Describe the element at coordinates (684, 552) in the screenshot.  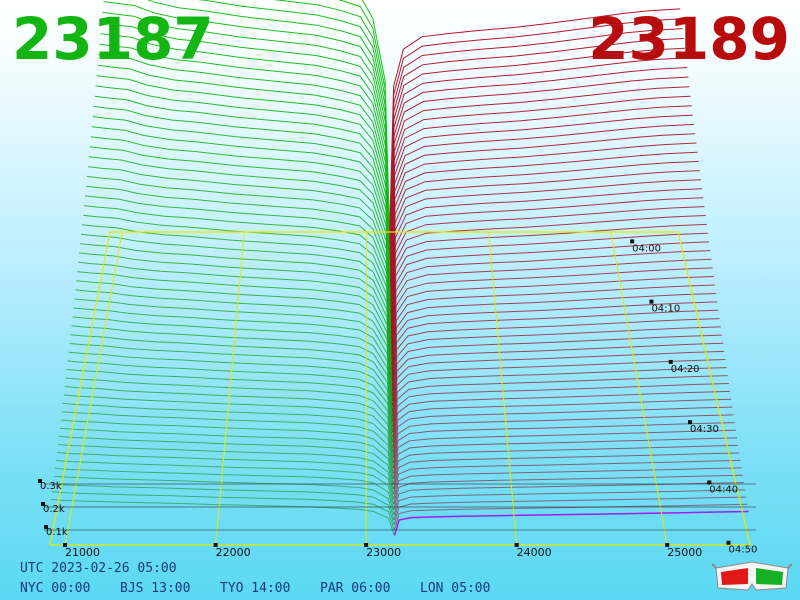
I see `x-tick-label-4: 25000` at that location.